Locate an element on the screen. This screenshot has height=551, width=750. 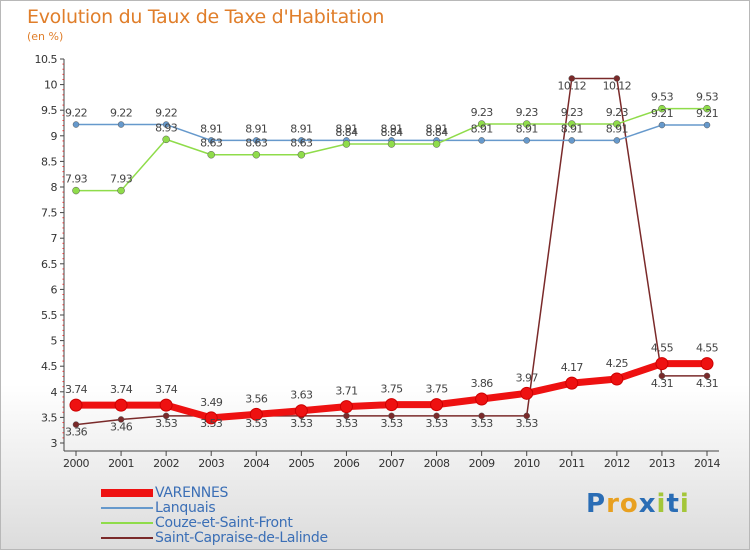
x-tick-label: 2009 is located at coordinates (482, 463).